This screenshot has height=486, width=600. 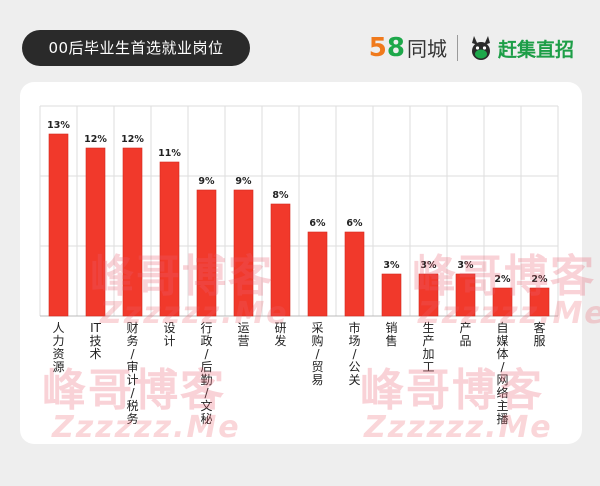 I want to click on logo-58-digit-five: 5, so click(x=377, y=48).